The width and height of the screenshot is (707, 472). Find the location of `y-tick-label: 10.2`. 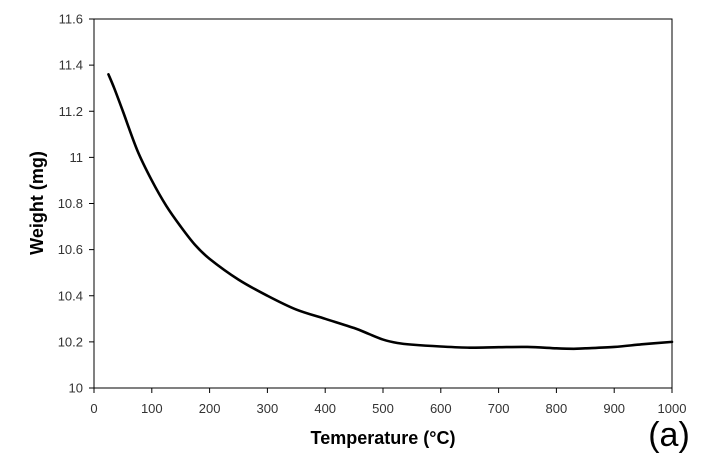

y-tick-label: 10.2 is located at coordinates (70, 341).